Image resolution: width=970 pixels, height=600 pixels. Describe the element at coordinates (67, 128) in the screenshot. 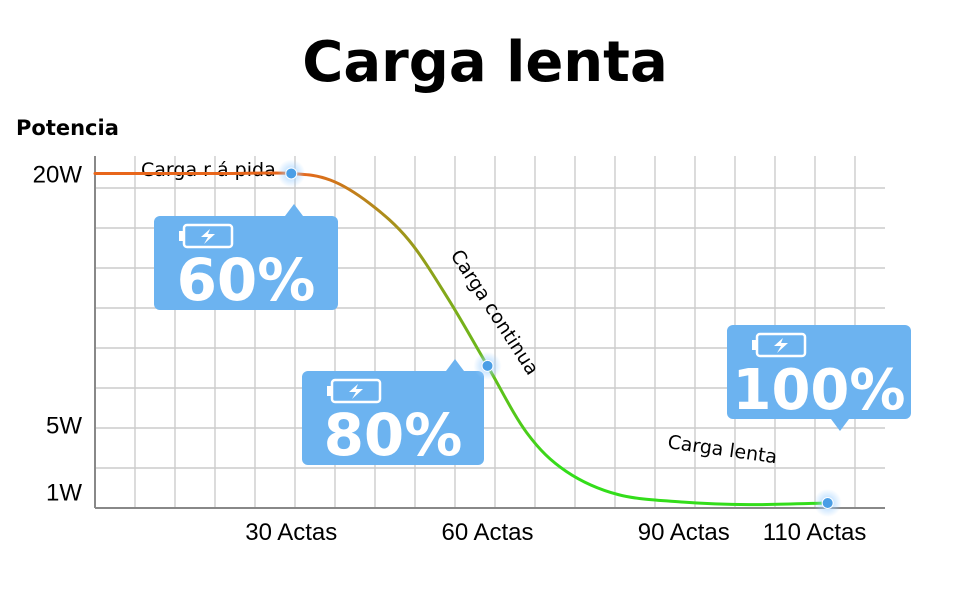

I see `y-axis-label: Potencia` at that location.